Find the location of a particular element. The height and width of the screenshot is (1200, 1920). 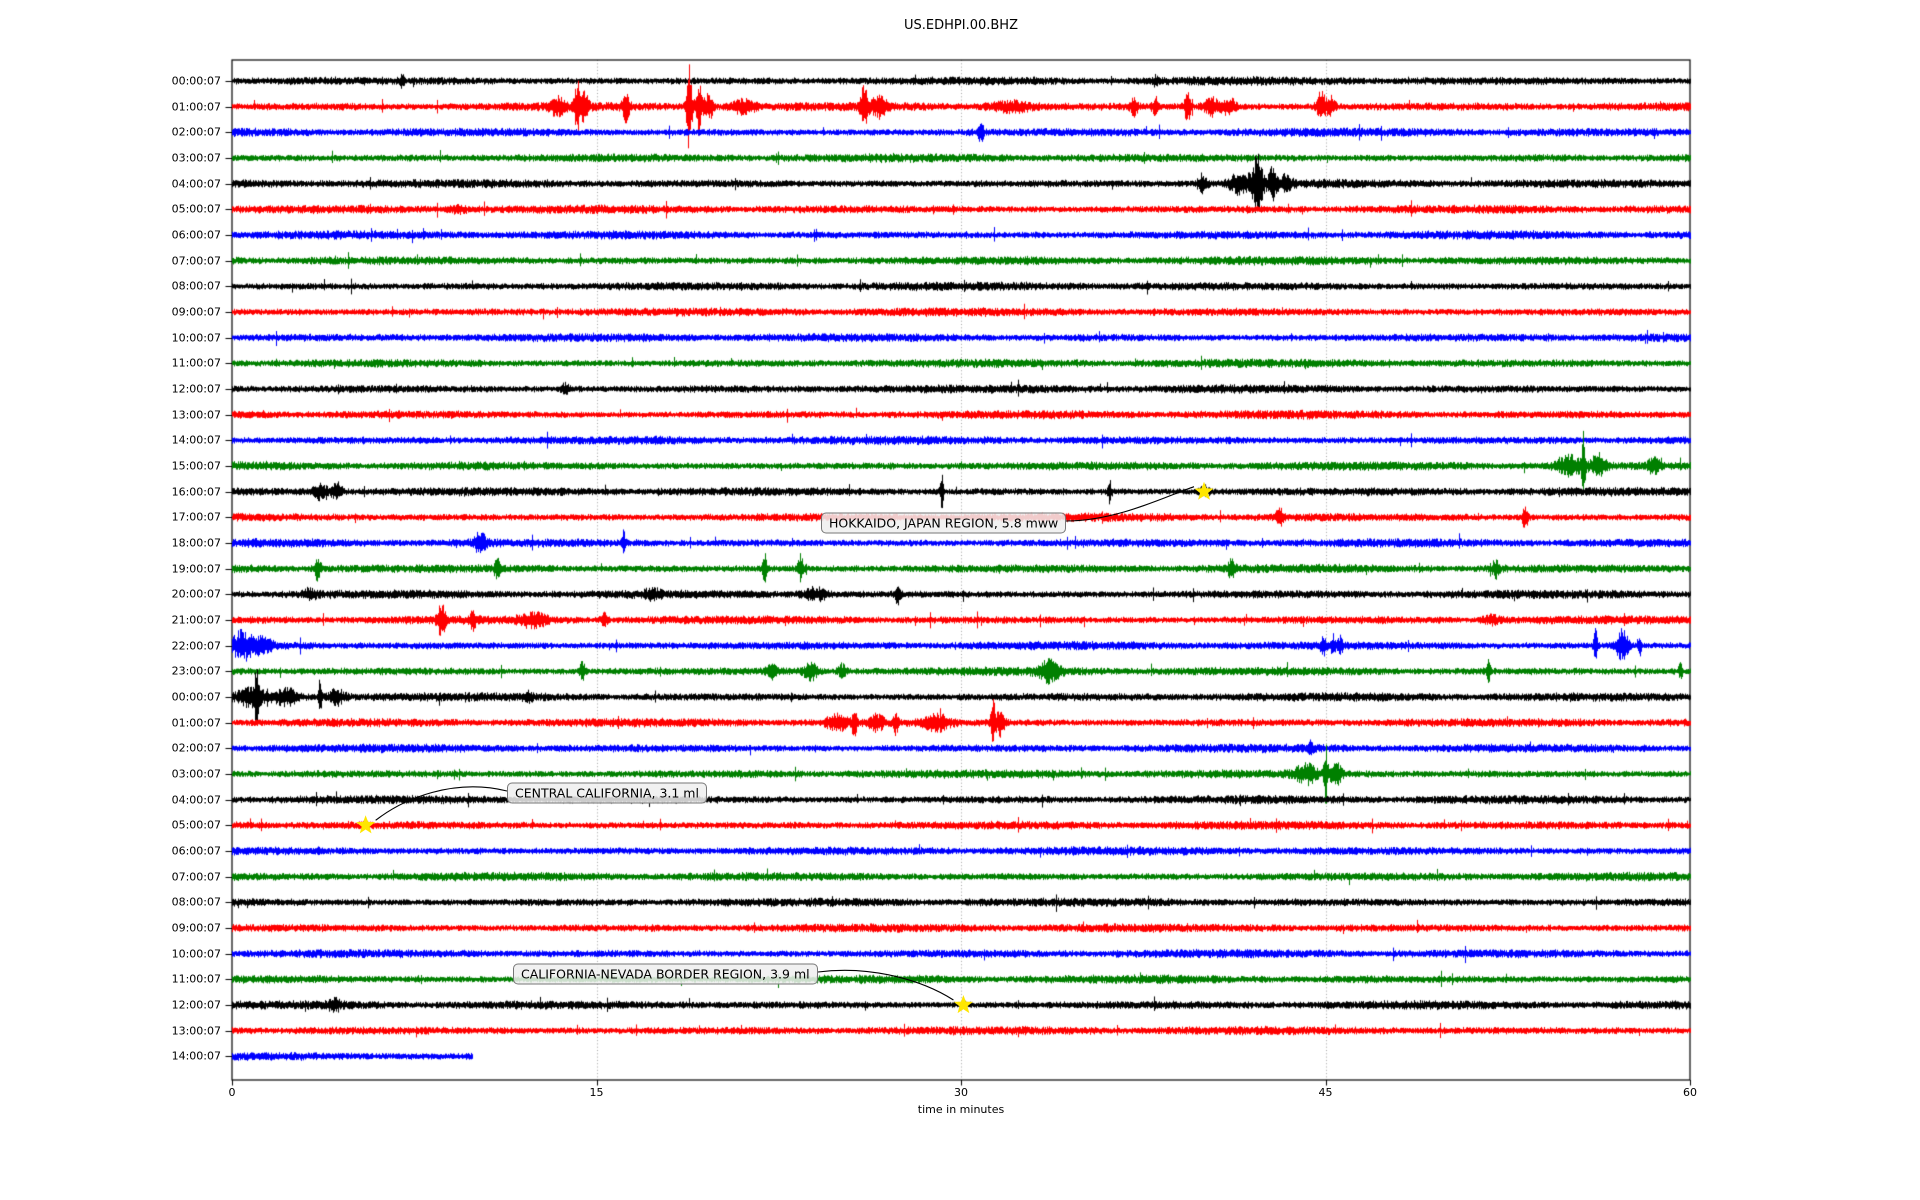

x-tick-label-0: 0 is located at coordinates (232, 1092).